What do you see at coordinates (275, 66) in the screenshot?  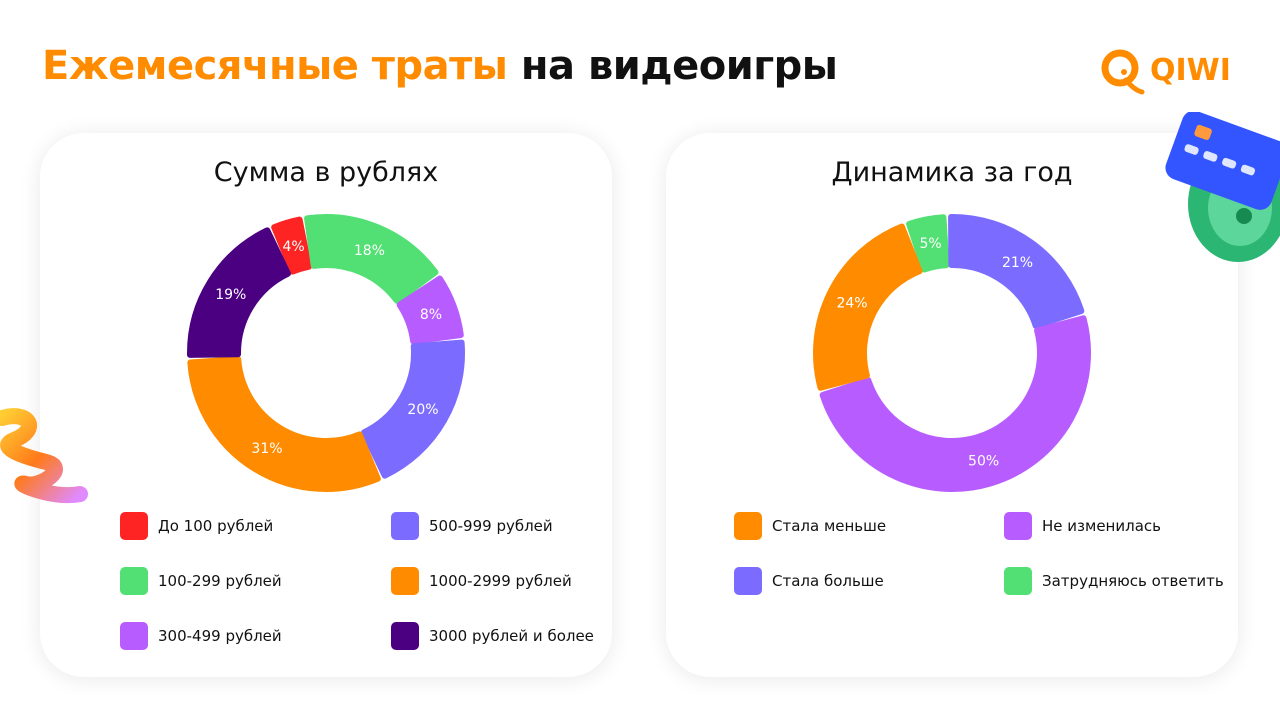 I see `page-title-accent: Ежемесячные траты` at bounding box center [275, 66].